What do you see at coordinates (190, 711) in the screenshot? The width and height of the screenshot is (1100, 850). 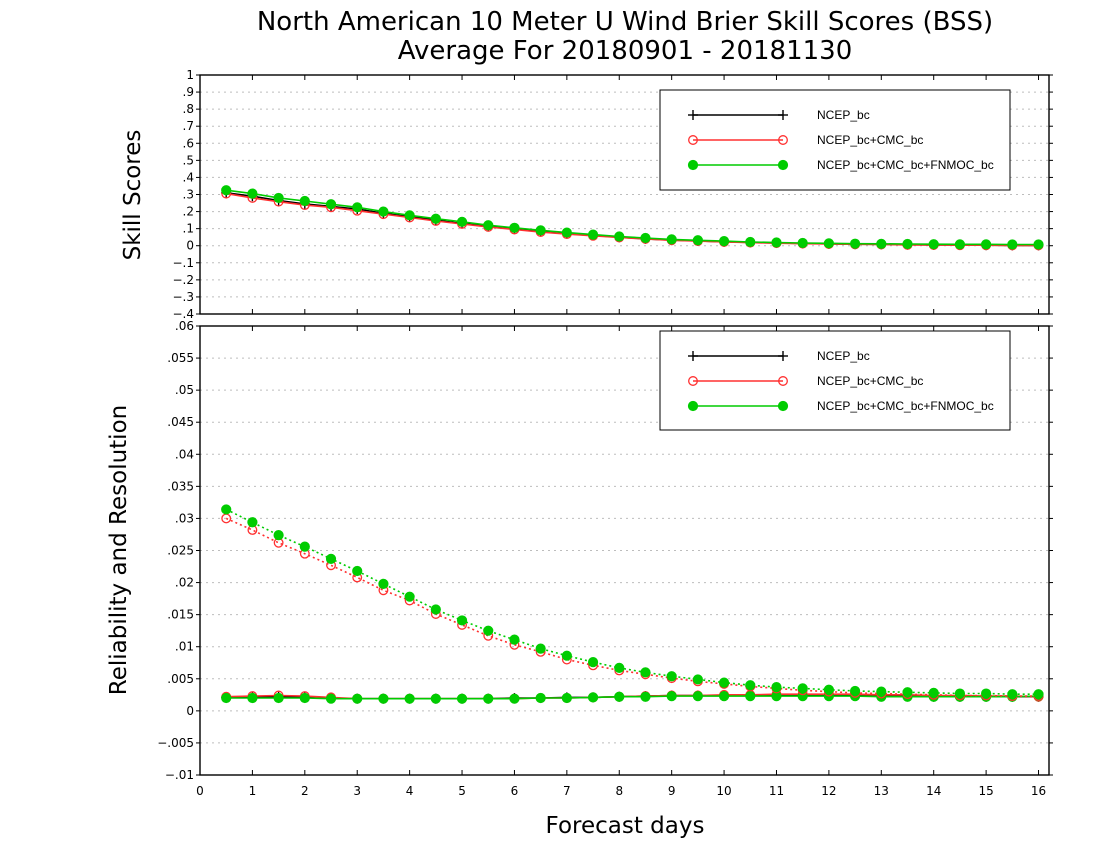 I see `y-tick-label: 0` at bounding box center [190, 711].